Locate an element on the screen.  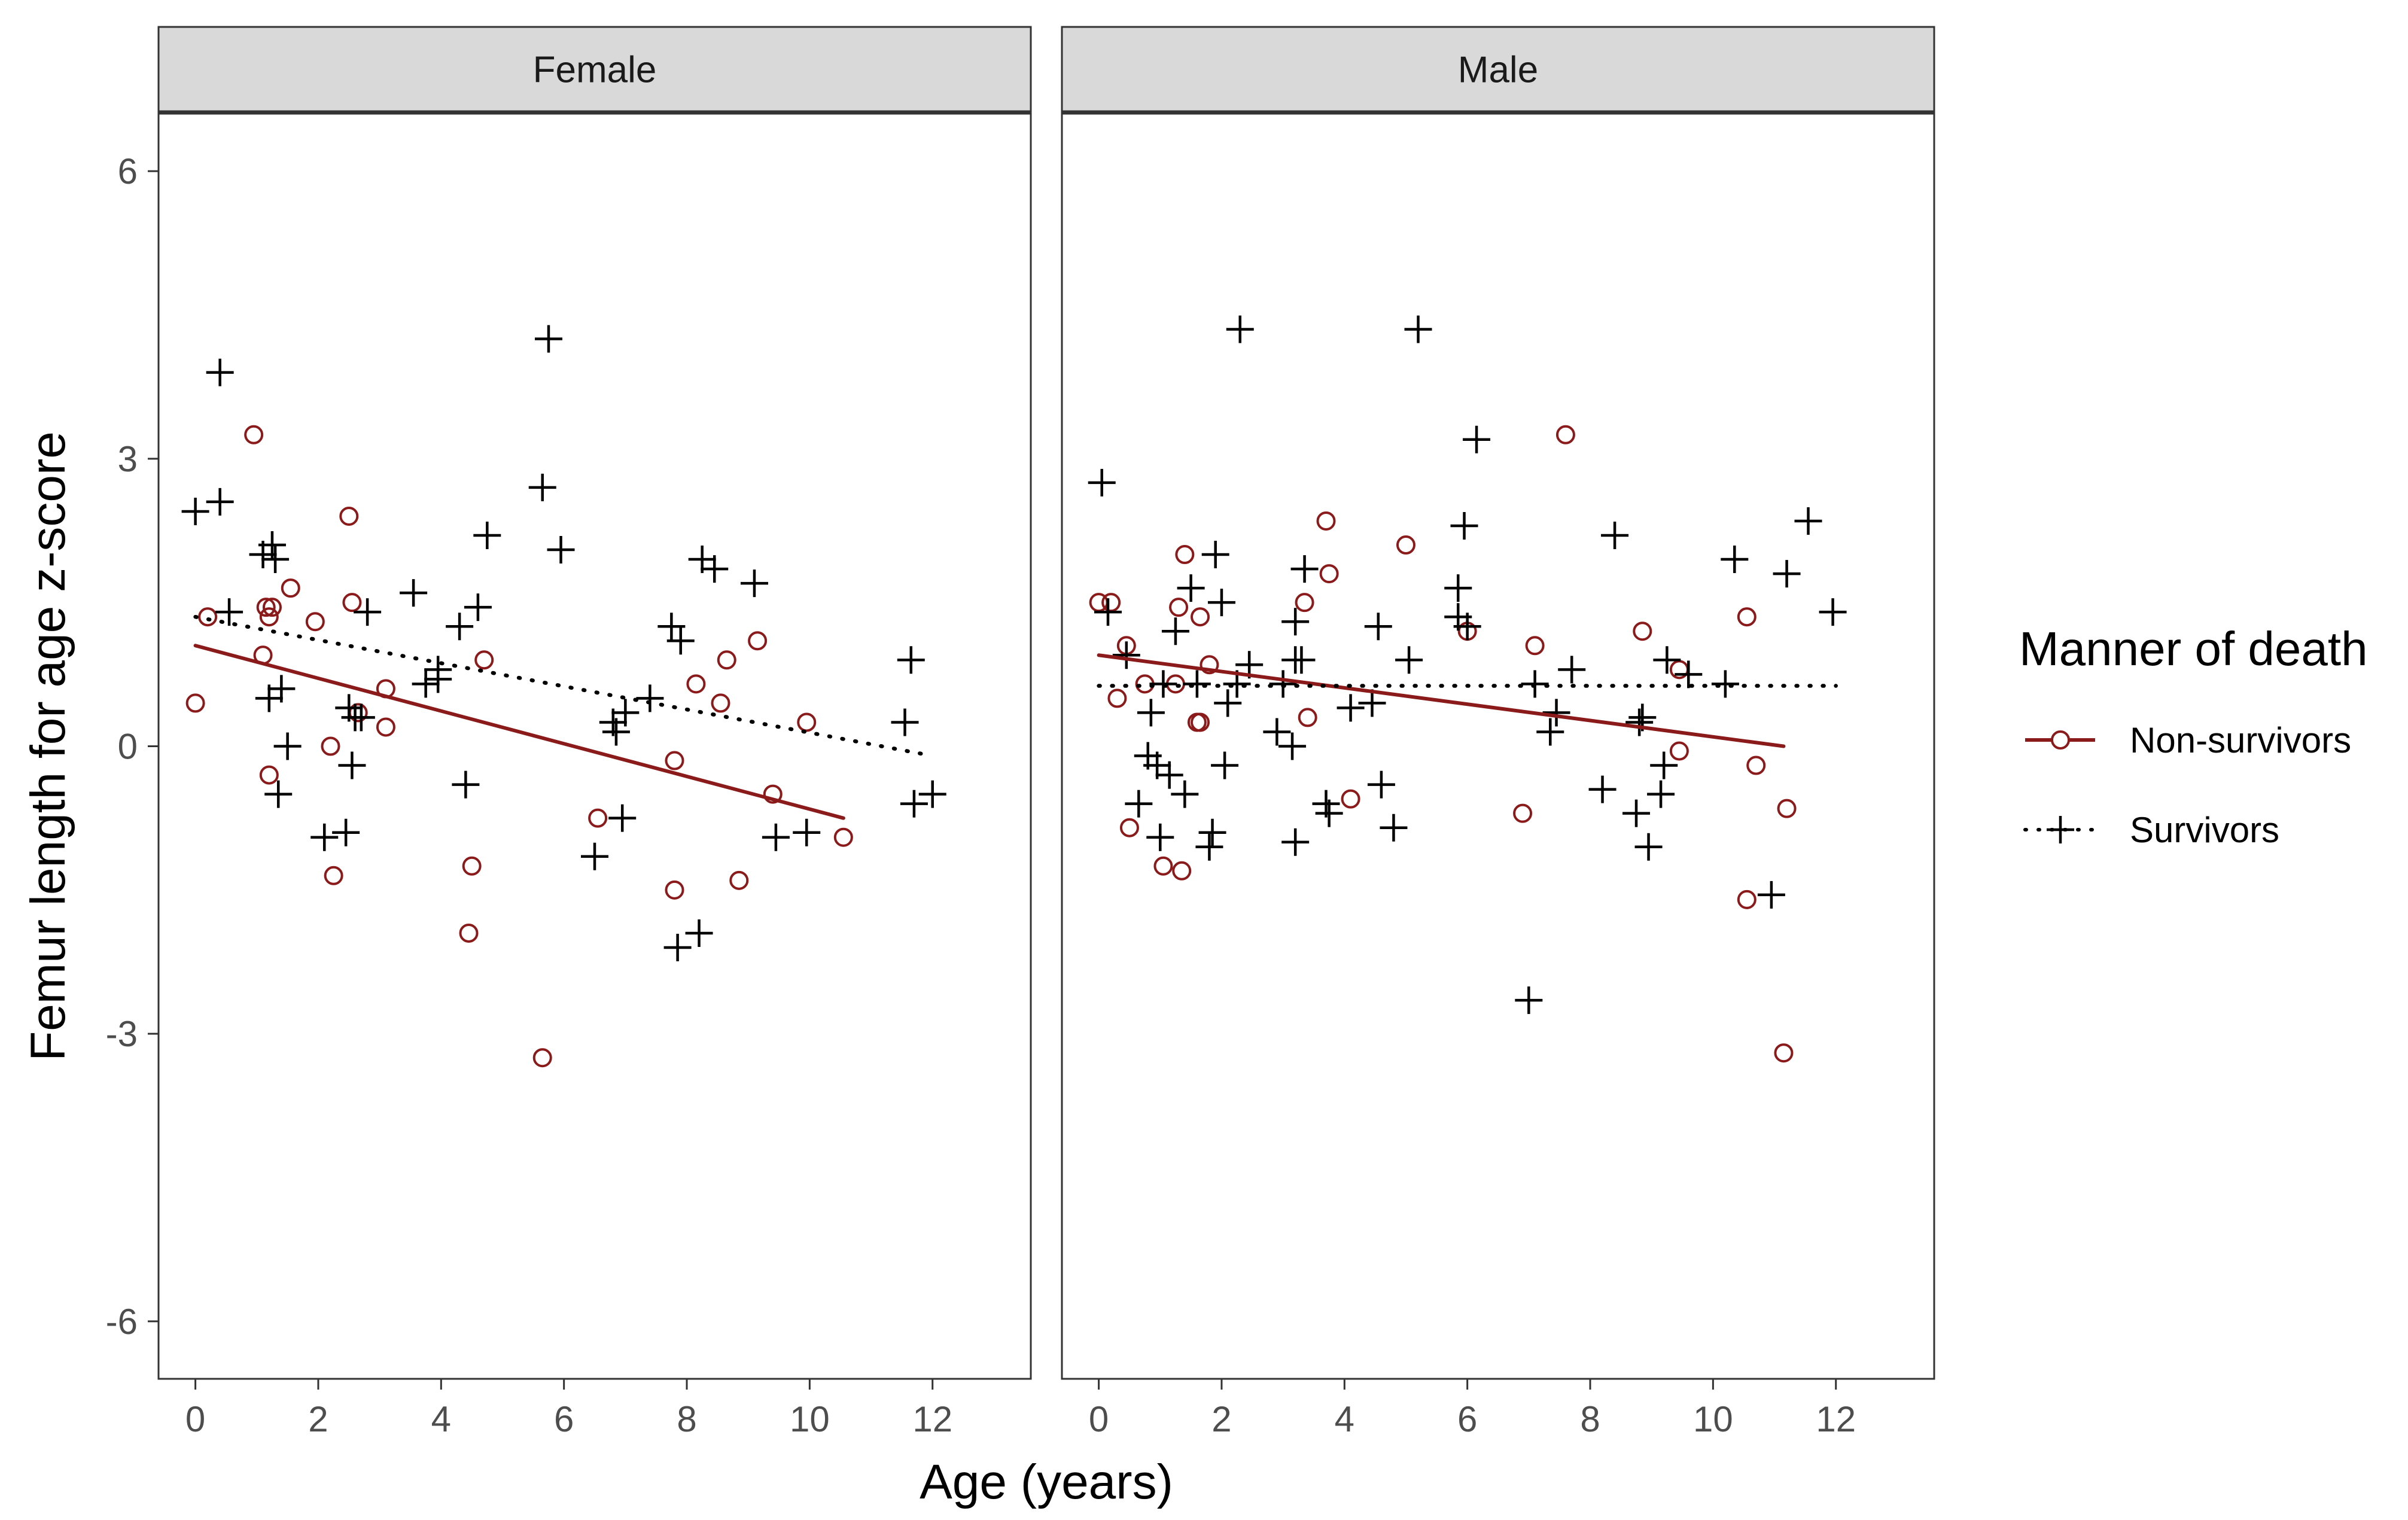
series-non-survivors-male is located at coordinates (1443, 744).